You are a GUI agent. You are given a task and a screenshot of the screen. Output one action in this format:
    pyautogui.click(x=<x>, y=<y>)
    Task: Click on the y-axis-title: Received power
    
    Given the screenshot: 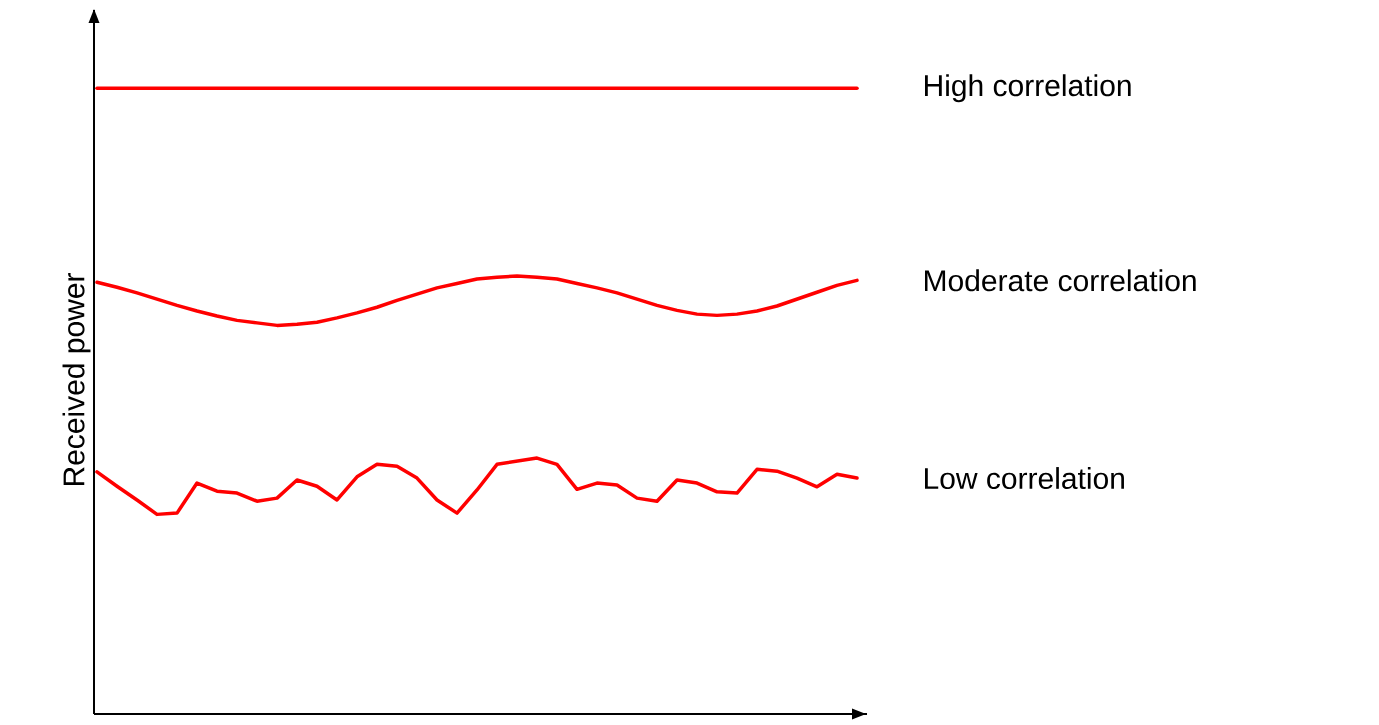 What is the action you would take?
    pyautogui.click(x=76, y=379)
    